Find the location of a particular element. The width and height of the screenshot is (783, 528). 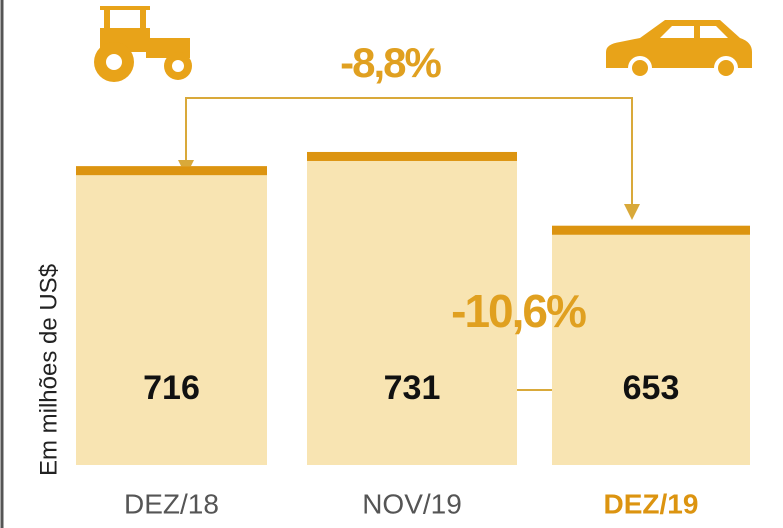

annotation: -10,6% is located at coordinates (518, 311).